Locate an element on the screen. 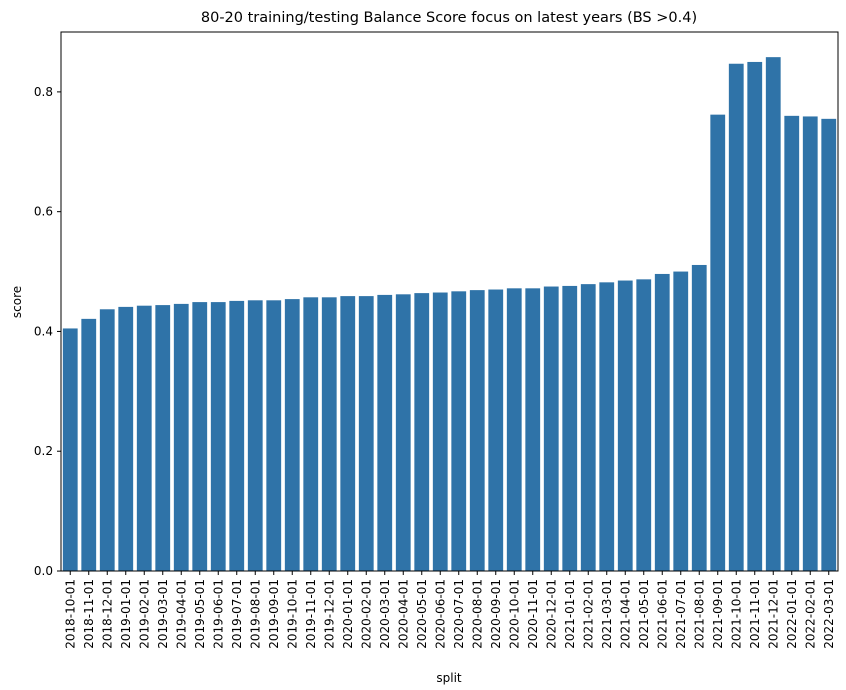 This screenshot has height=690, width=846. x-tick-label: 2021-10-01 is located at coordinates (736, 614).